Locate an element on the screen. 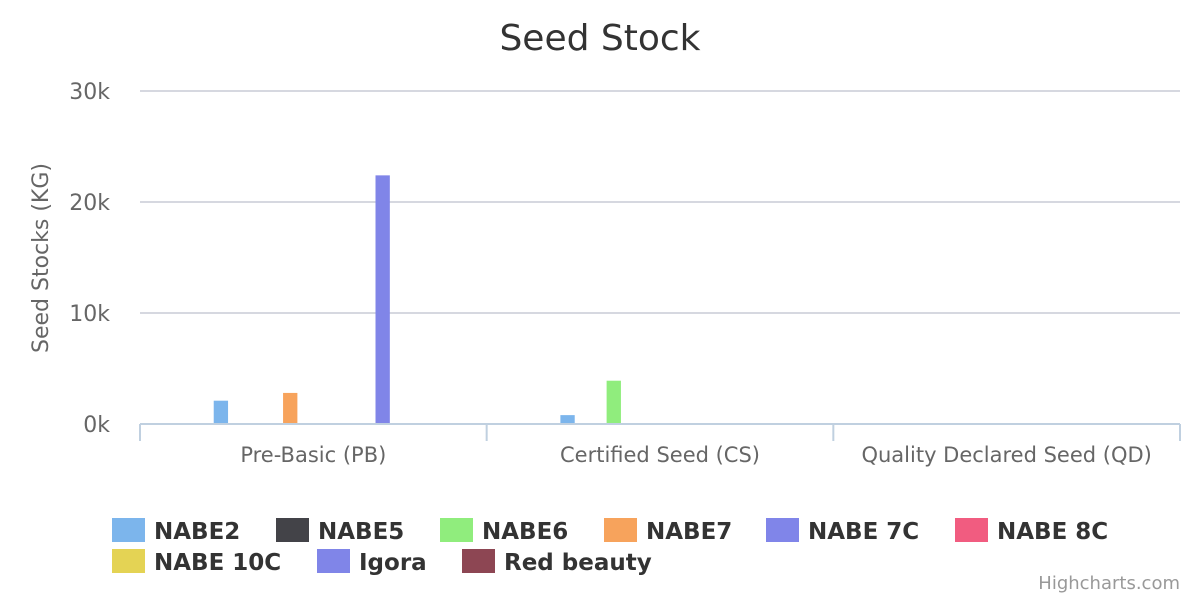 The height and width of the screenshot is (600, 1200). y-tick-label: 10k is located at coordinates (89, 314).